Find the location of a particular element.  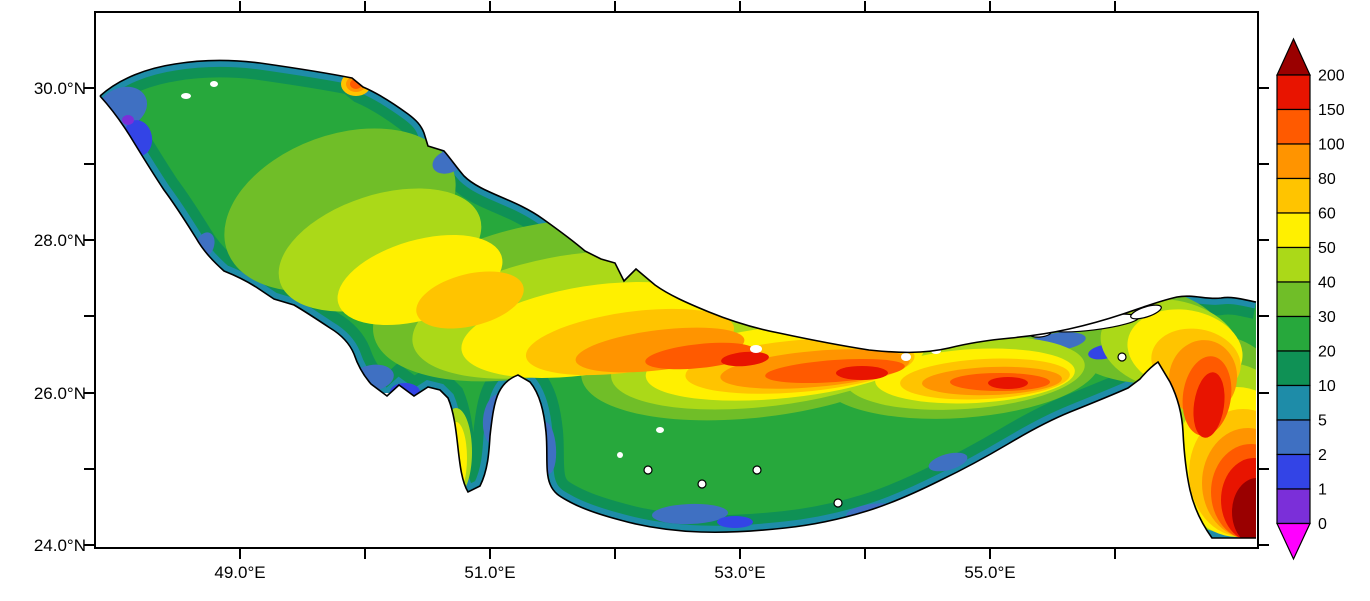

x-axis-label: 49.0°E is located at coordinates (240, 572).